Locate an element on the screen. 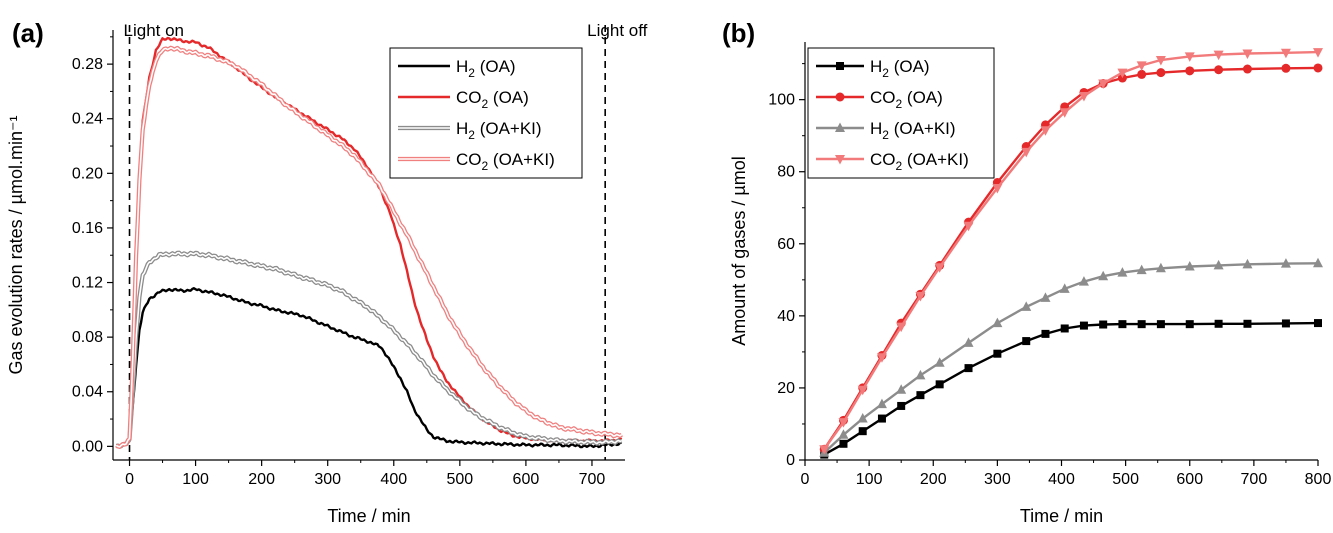 The width and height of the screenshot is (1333, 533). series-h2-oa is located at coordinates (1071, 389).